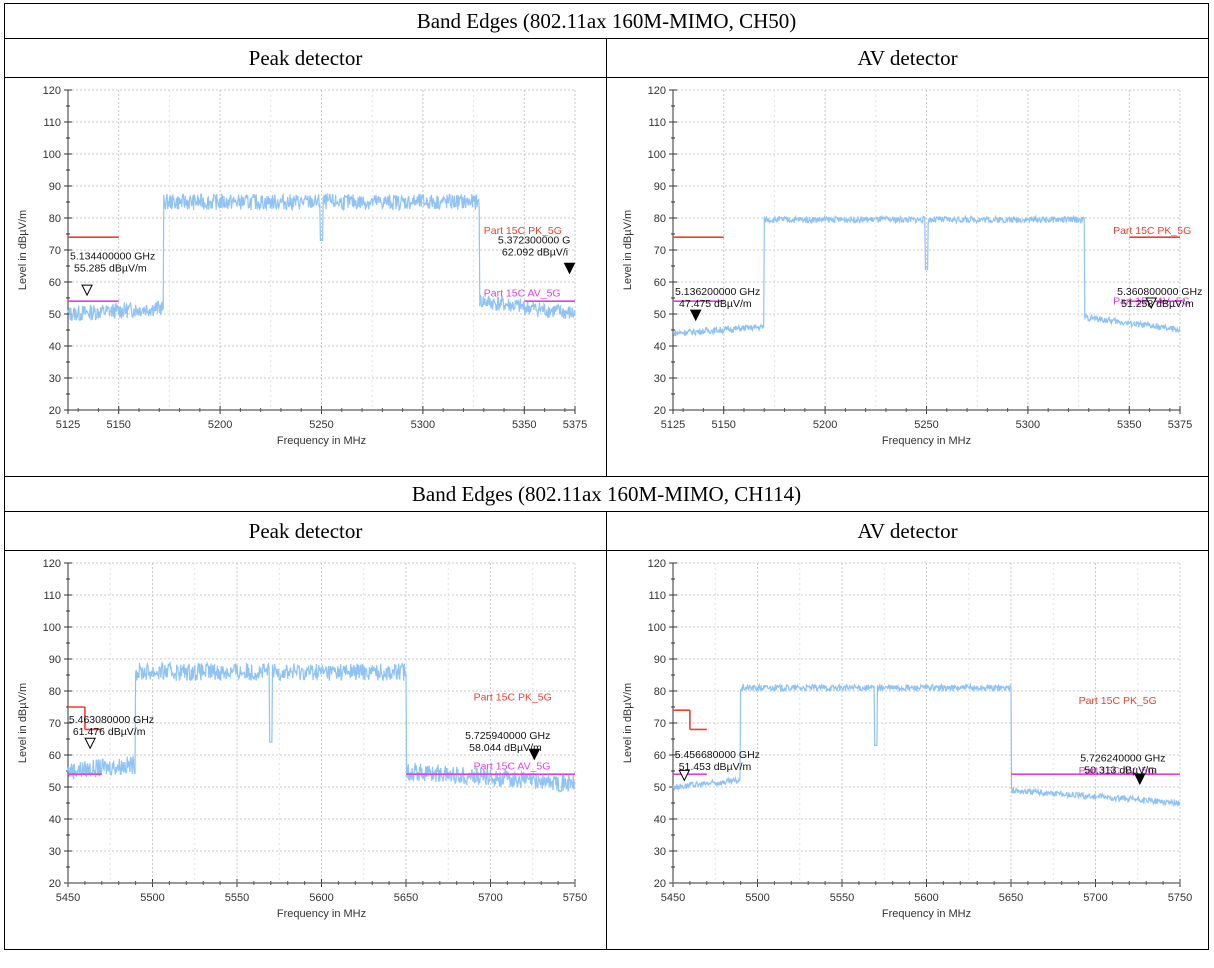 This screenshot has width=1214, height=968. Describe the element at coordinates (305, 58) in the screenshot. I see `peak-detector-header-ch50: Peak detector` at that location.